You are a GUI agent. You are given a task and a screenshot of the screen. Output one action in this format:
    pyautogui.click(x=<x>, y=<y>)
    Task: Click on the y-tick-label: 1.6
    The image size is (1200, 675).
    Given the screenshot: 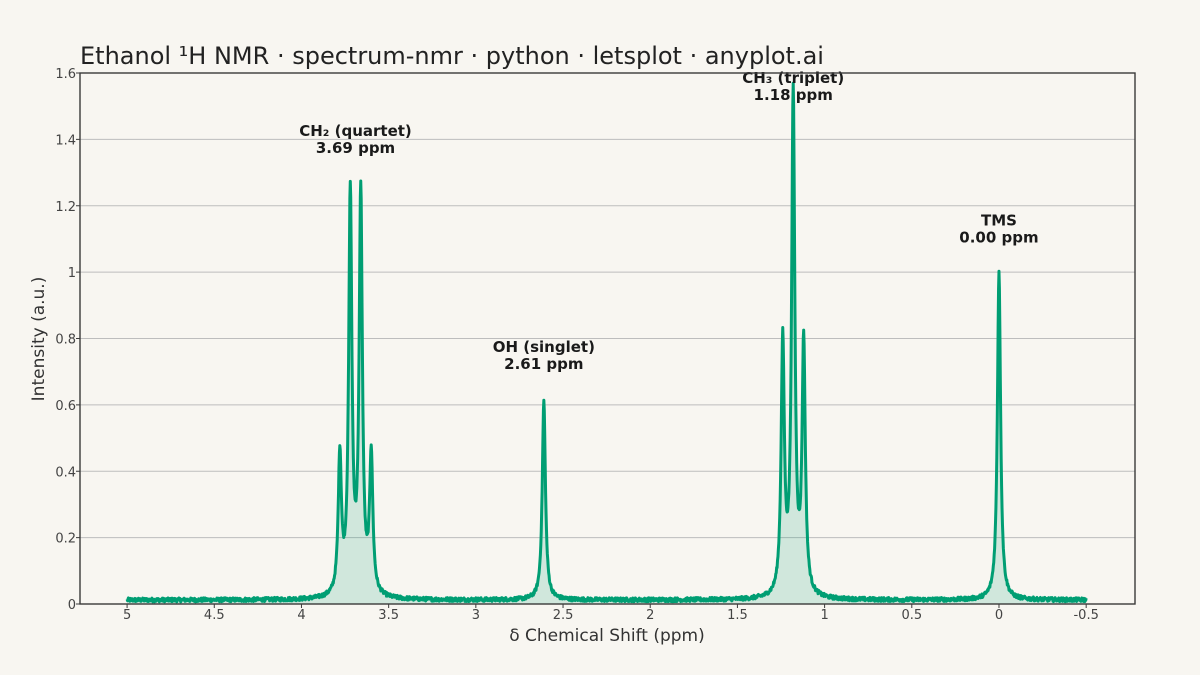 What is the action you would take?
    pyautogui.click(x=65, y=74)
    